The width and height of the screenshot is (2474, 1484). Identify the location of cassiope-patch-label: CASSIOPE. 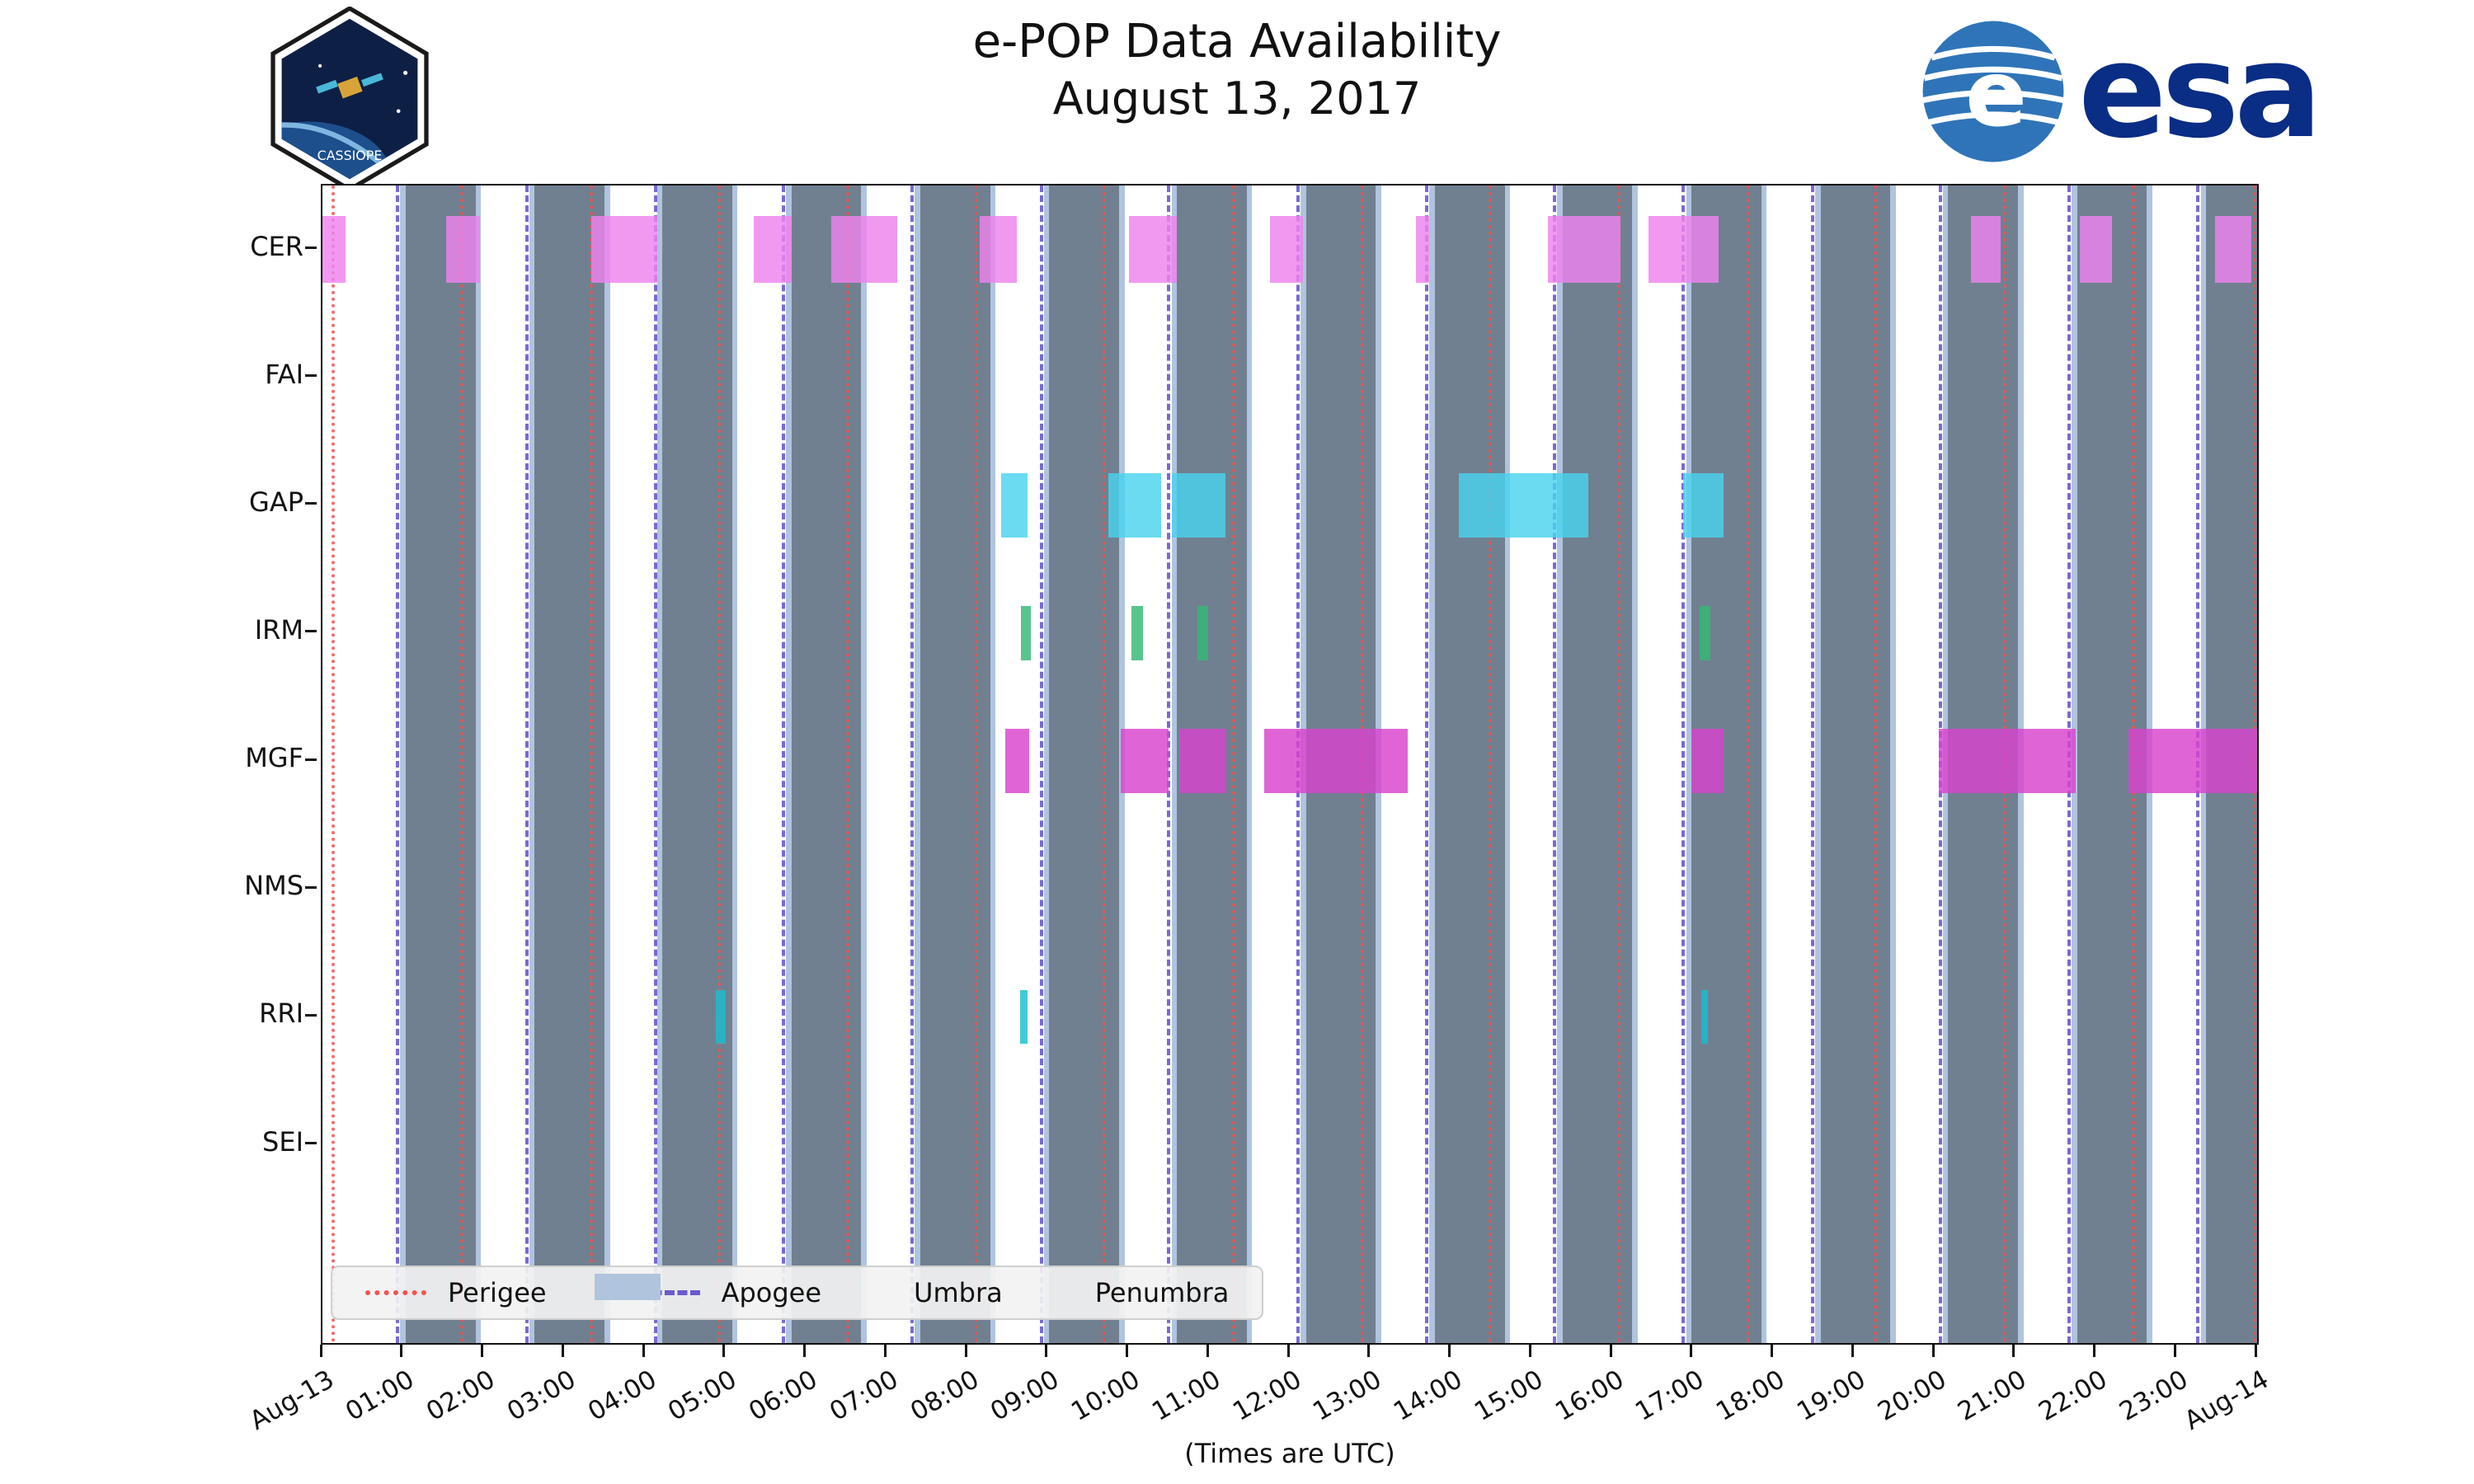
(350, 155).